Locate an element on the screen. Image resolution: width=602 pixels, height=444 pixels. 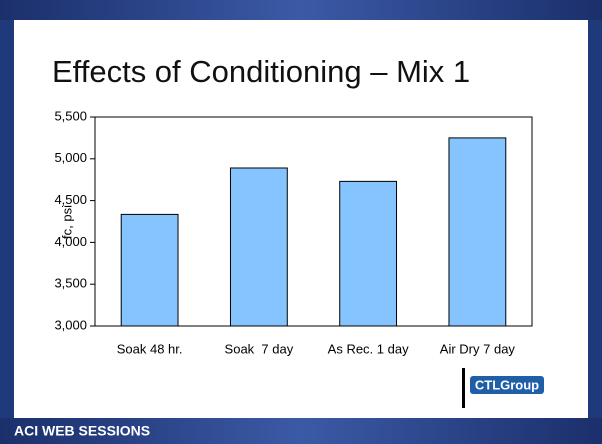
x-tick-label: Air Dry 7 day is located at coordinates (478, 348).